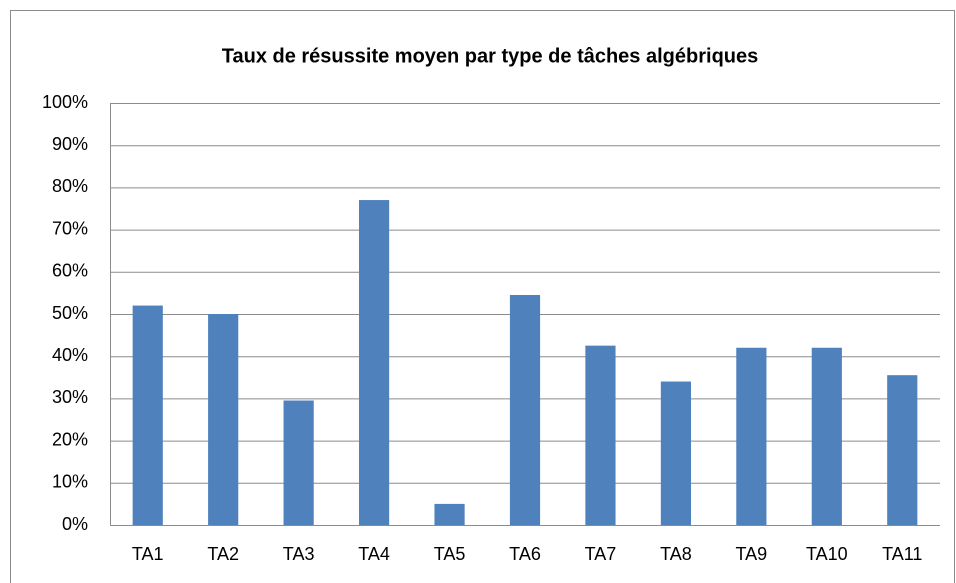 The image size is (956, 583). Describe the element at coordinates (75, 524) in the screenshot. I see `y-tick-label: 0%` at that location.